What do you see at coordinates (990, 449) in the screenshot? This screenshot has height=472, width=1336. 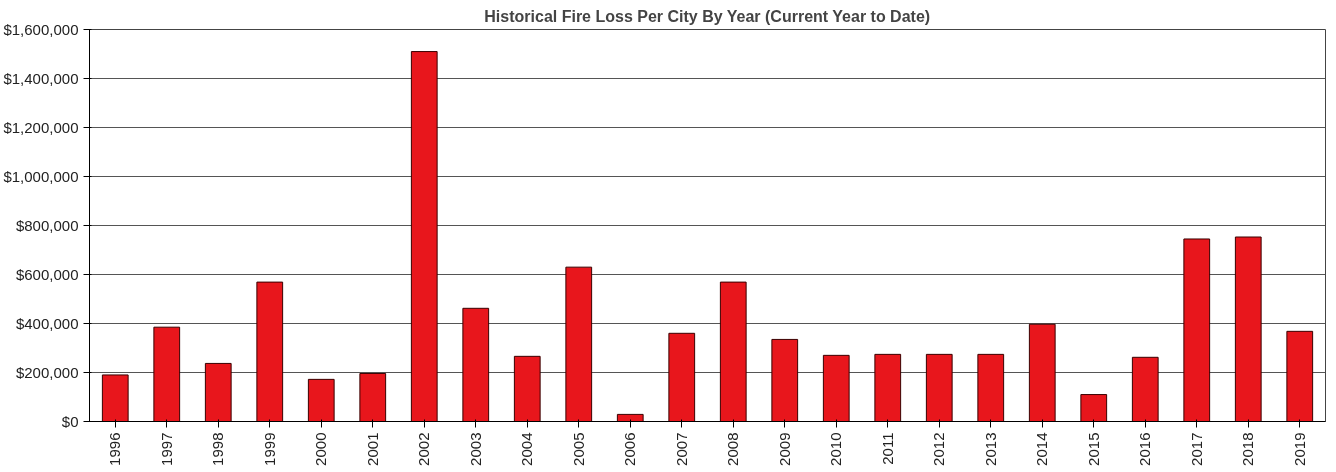 I see `x-tick-label: 2013` at bounding box center [990, 449].